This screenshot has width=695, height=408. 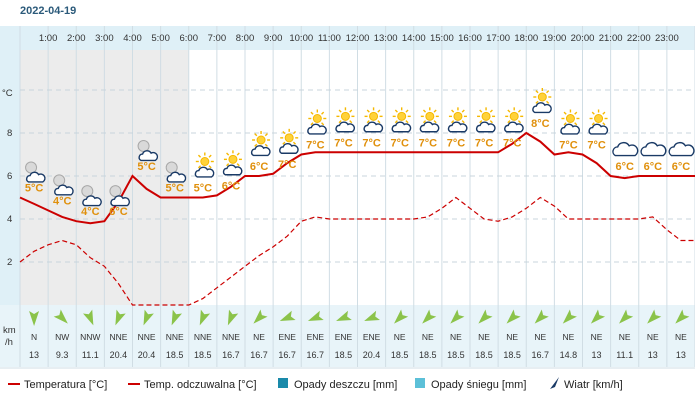 I want to click on wind-speed-label: 20.4, so click(x=372, y=355).